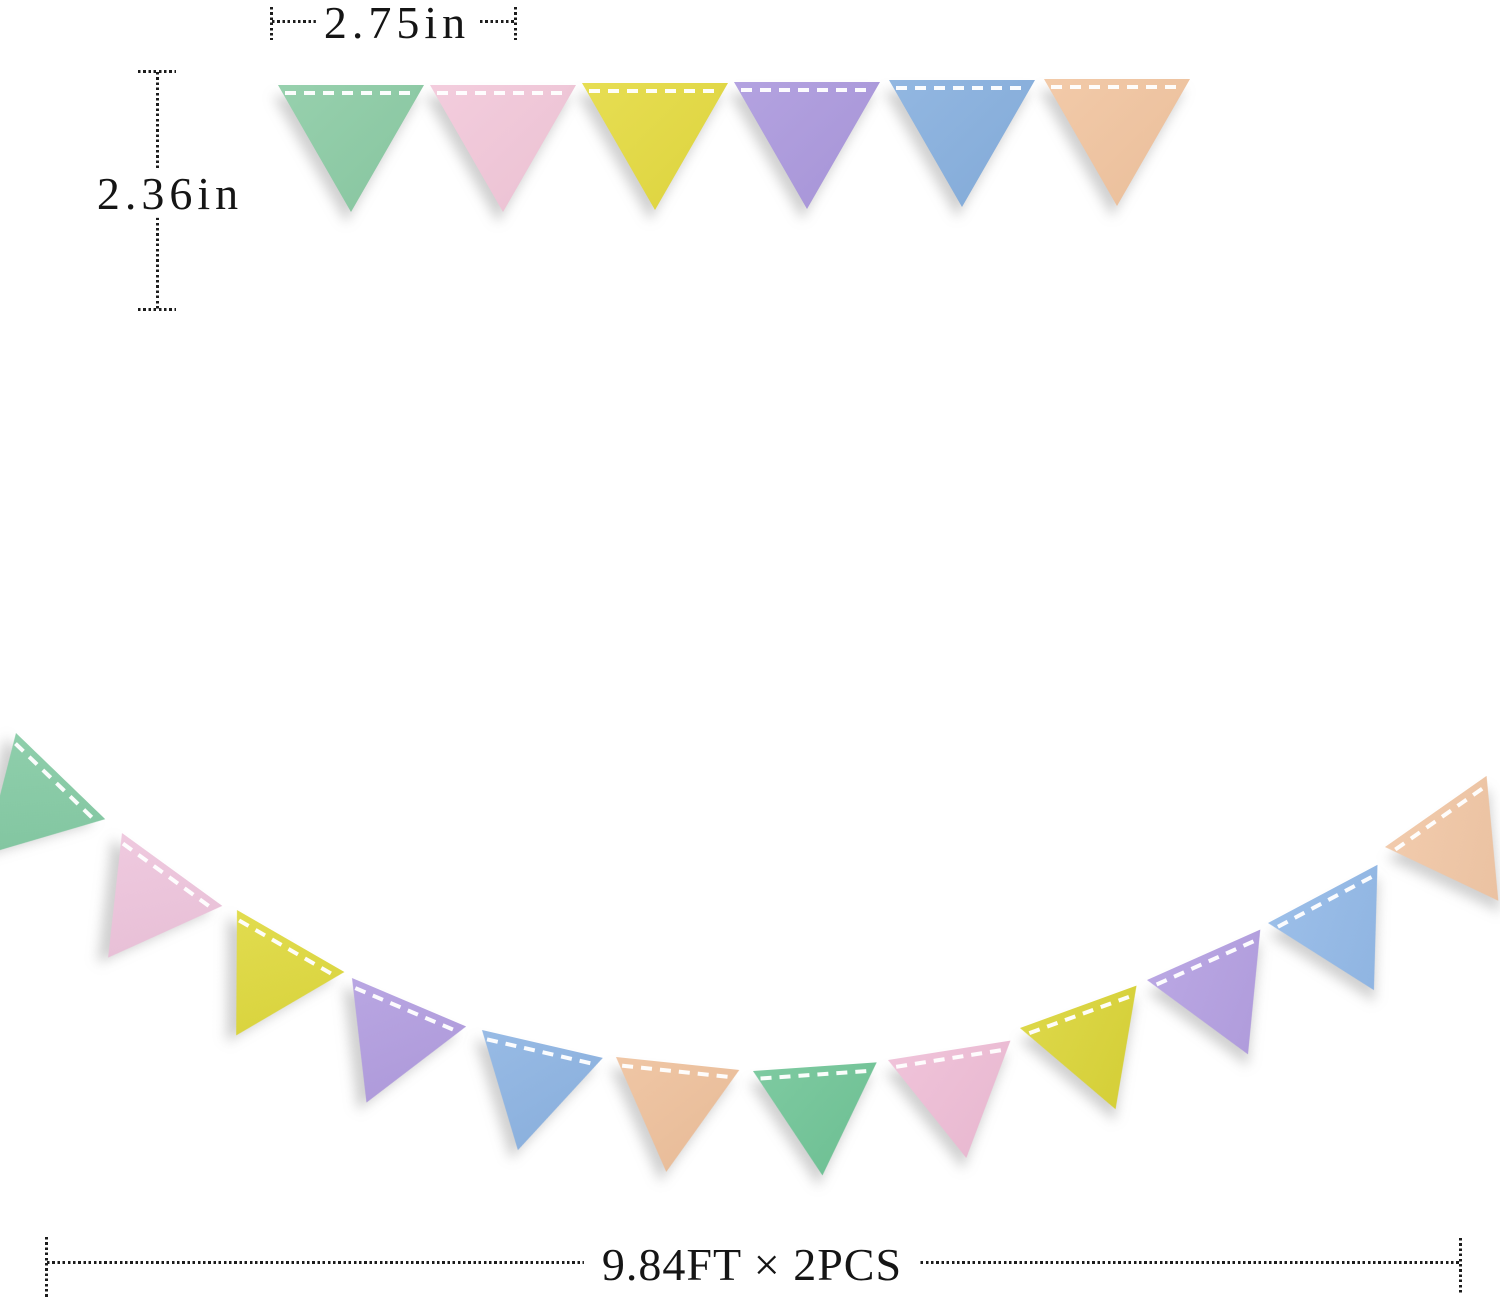  I want to click on flag-height-label: 2.36in, so click(170, 194).